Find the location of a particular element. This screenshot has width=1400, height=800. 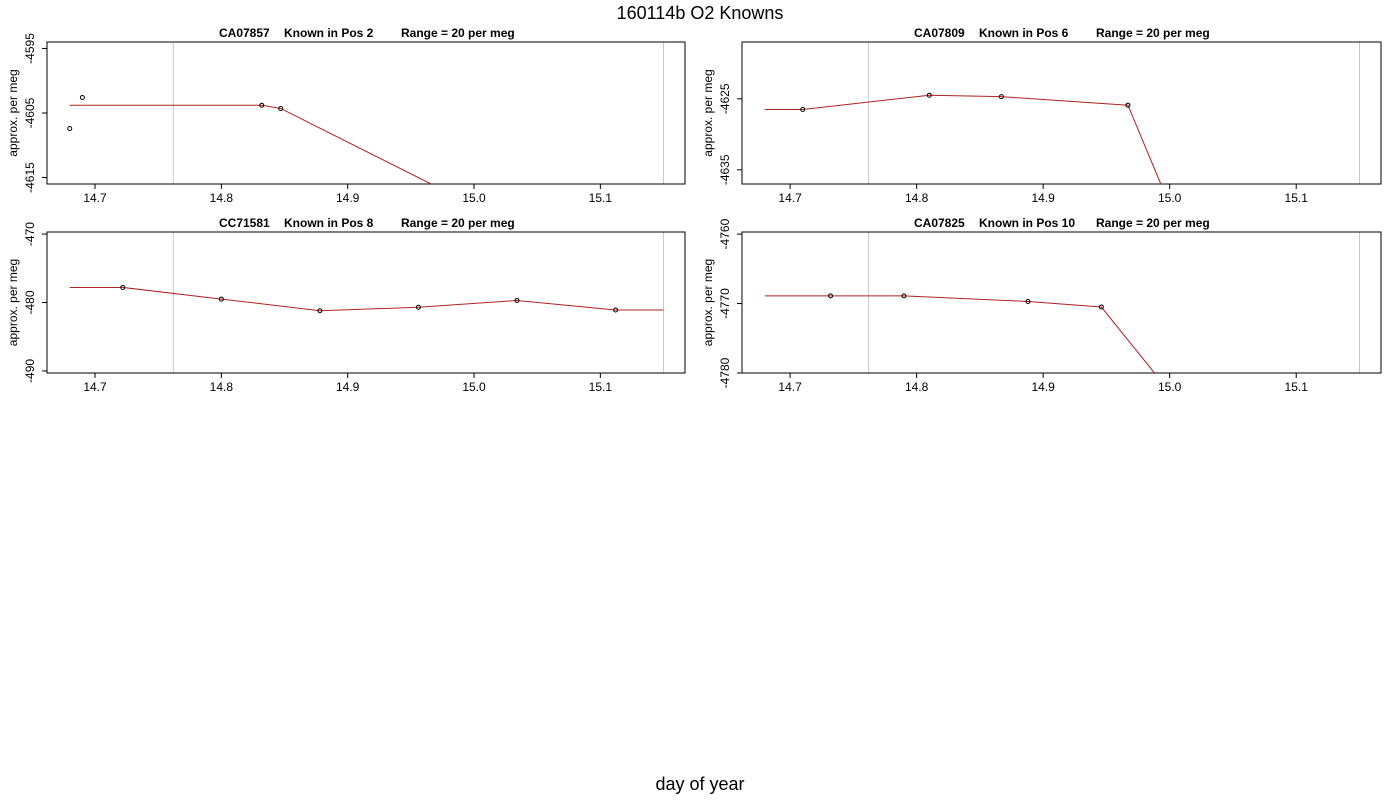

panel-title-part: CA07857 is located at coordinates (244, 33).